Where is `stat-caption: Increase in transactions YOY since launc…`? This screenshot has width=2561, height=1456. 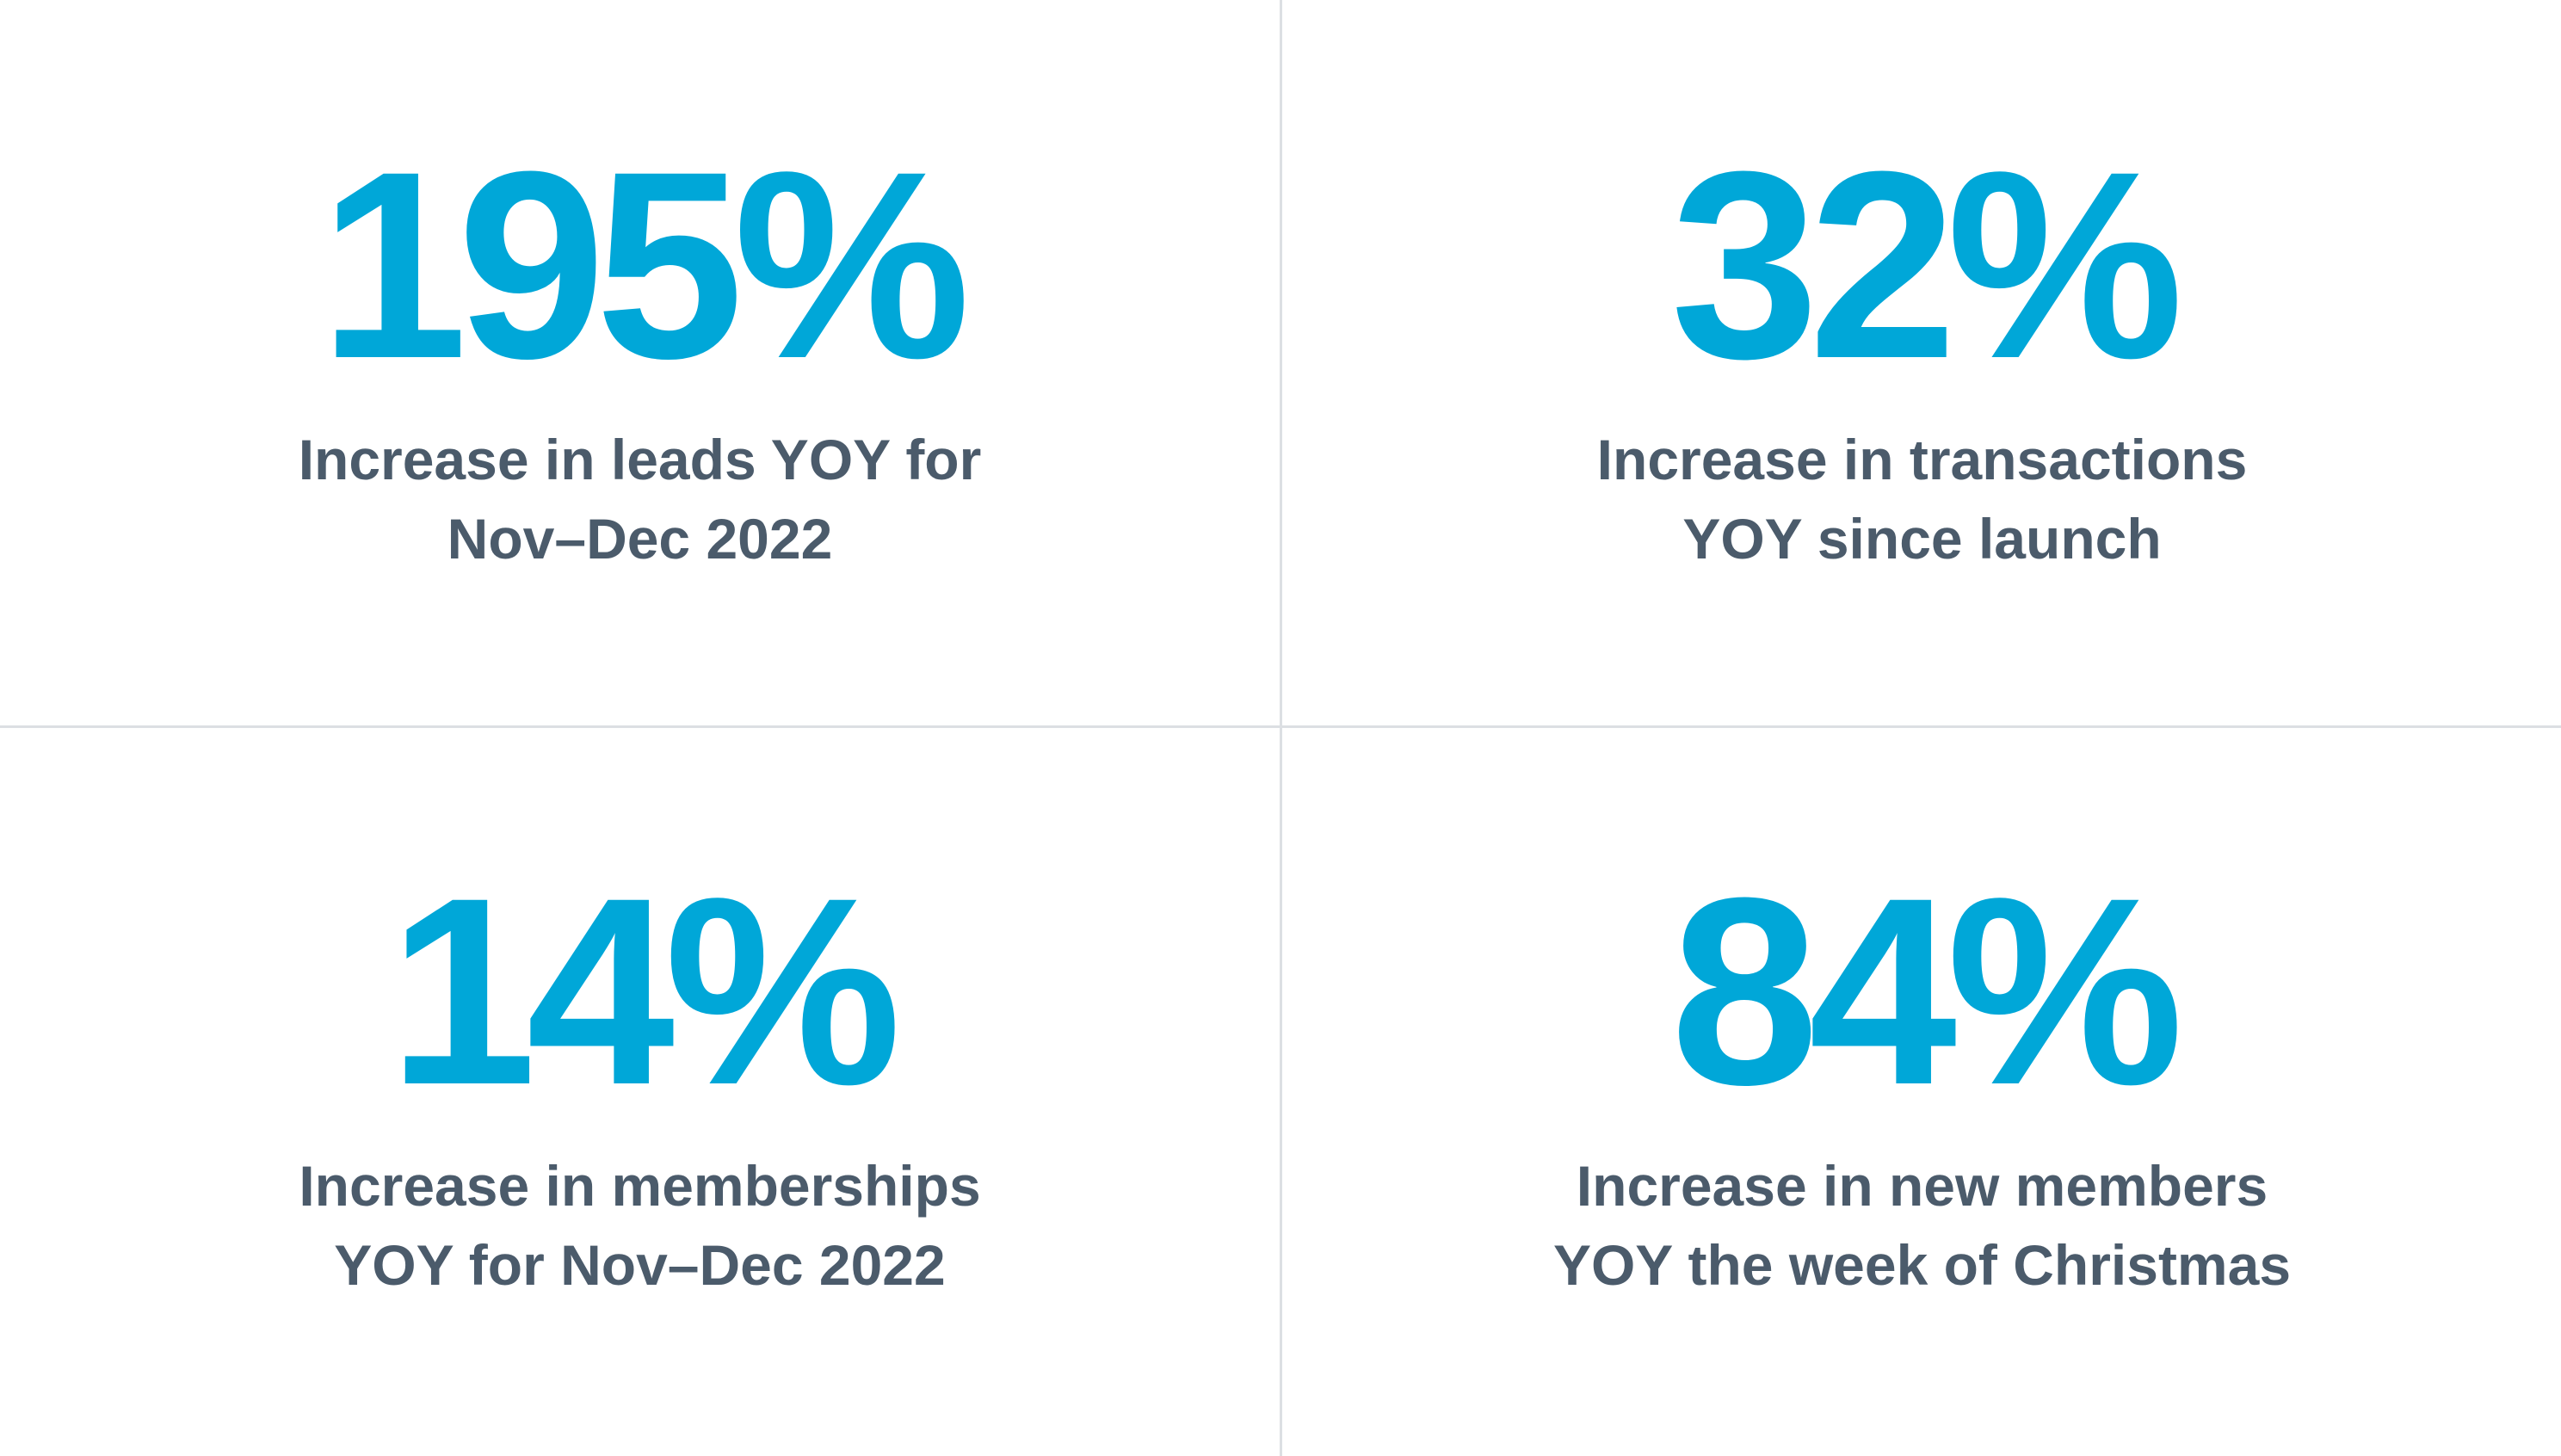
stat-caption: Increase in transactions YOY since launc… is located at coordinates (1923, 499).